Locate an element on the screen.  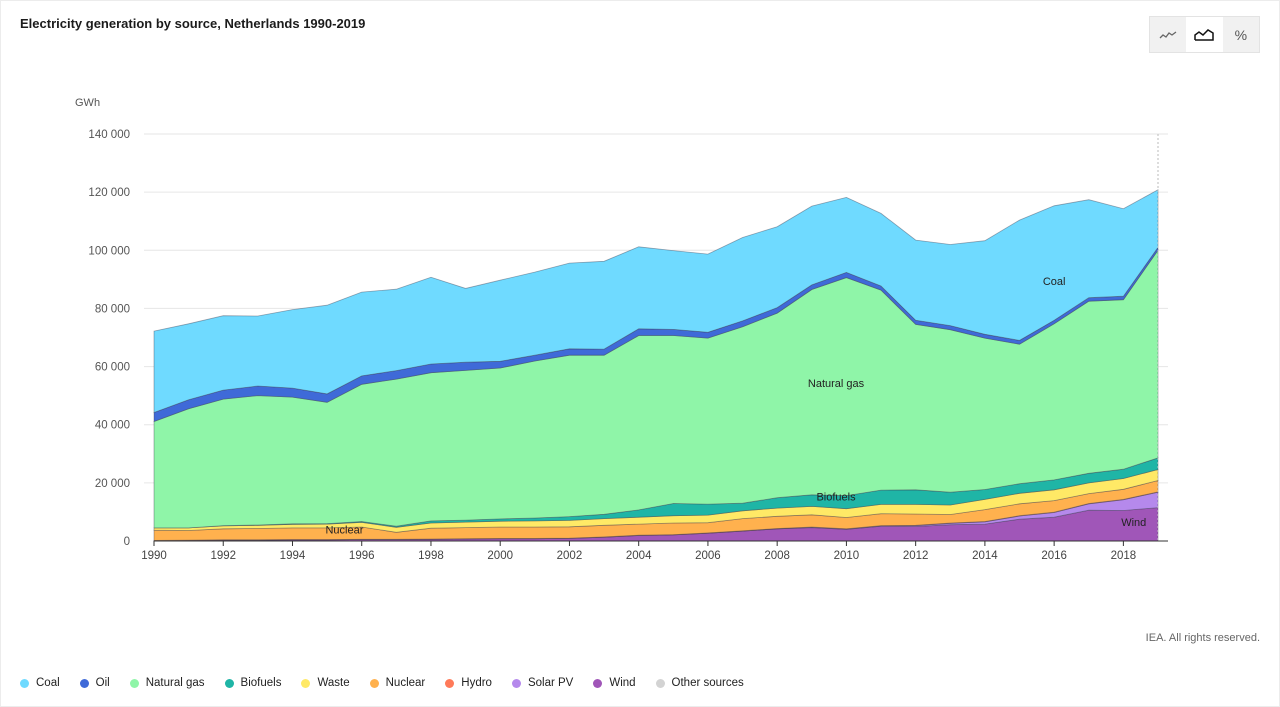
legend-item-hydro: Hydro is located at coordinates (468, 683).